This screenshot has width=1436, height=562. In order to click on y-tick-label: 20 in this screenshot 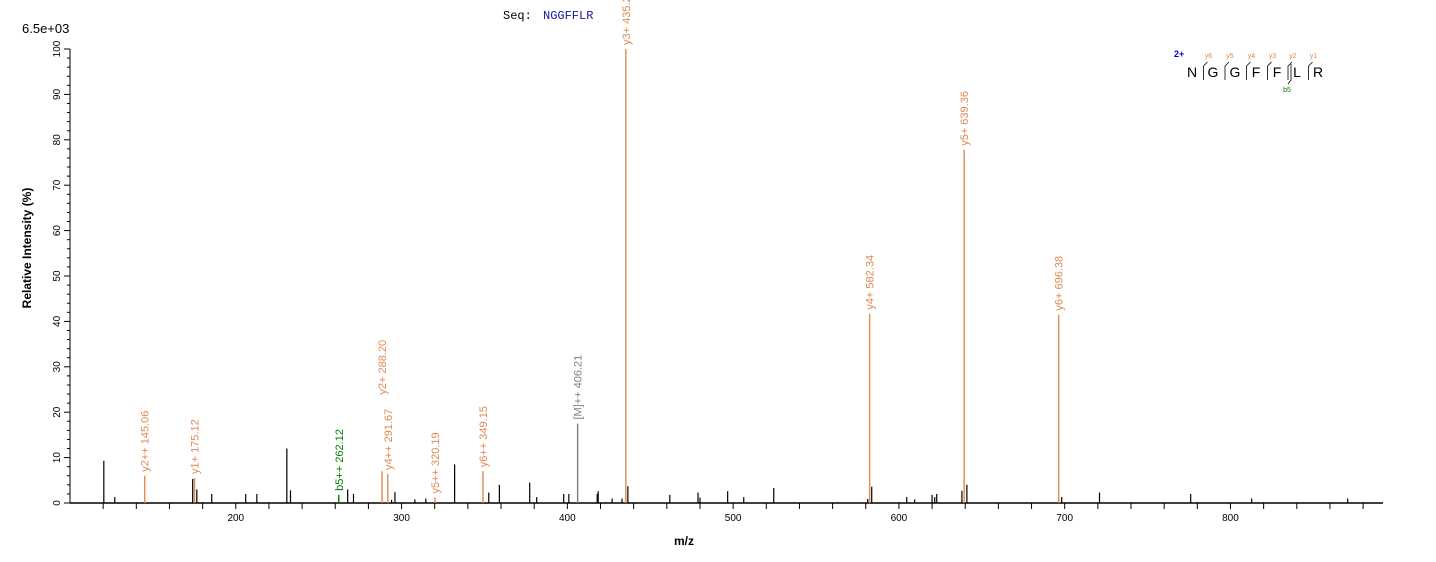, I will do `click(57, 412)`.